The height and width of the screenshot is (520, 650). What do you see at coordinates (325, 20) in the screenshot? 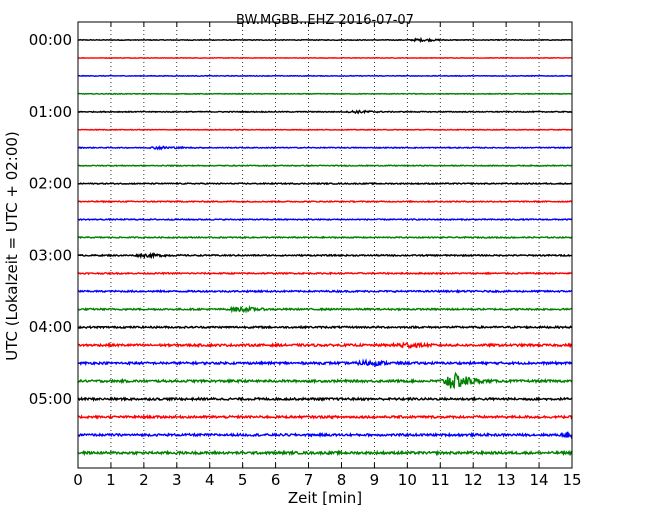
I see `chart-title: BW.MGBB..EHZ 2016-07-07` at bounding box center [325, 20].